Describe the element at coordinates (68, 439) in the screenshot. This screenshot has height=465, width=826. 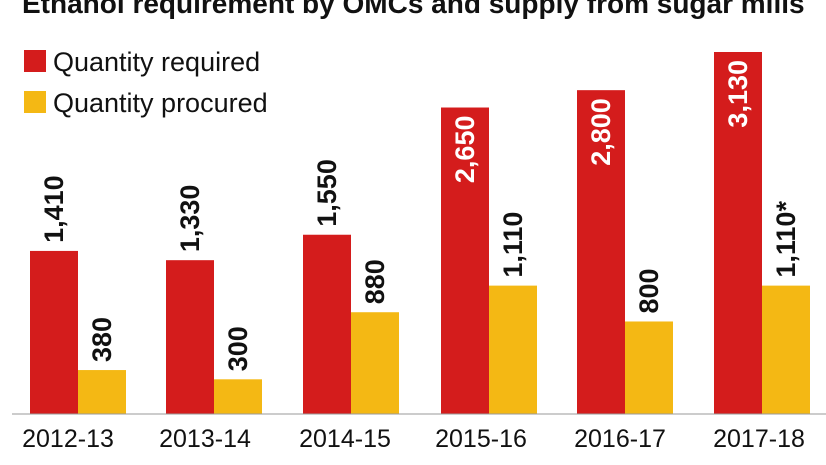
I see `x-tick-label-2012-13: 2012-13` at that location.